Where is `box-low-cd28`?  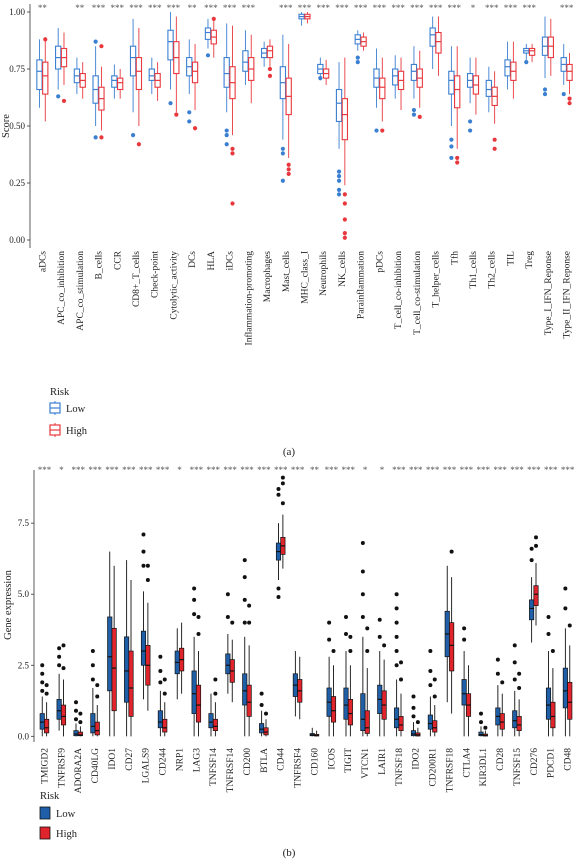 box-low-cd28 is located at coordinates (498, 711).